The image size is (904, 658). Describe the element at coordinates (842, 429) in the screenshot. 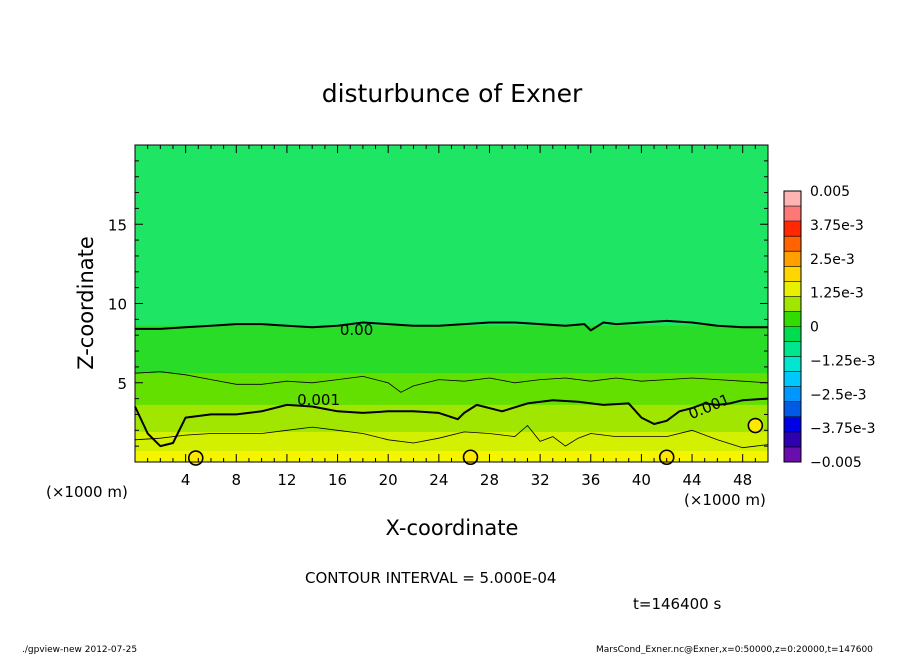

I see `colorbar-tick-label: −3.75e-3` at that location.